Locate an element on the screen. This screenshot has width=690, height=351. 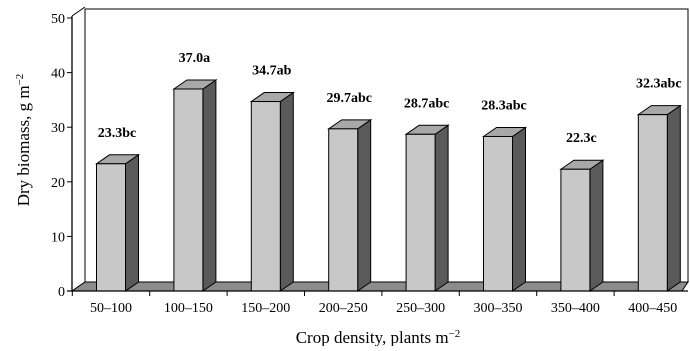
x-axis-title-text: Crop density, plants m is located at coordinates (372, 337).